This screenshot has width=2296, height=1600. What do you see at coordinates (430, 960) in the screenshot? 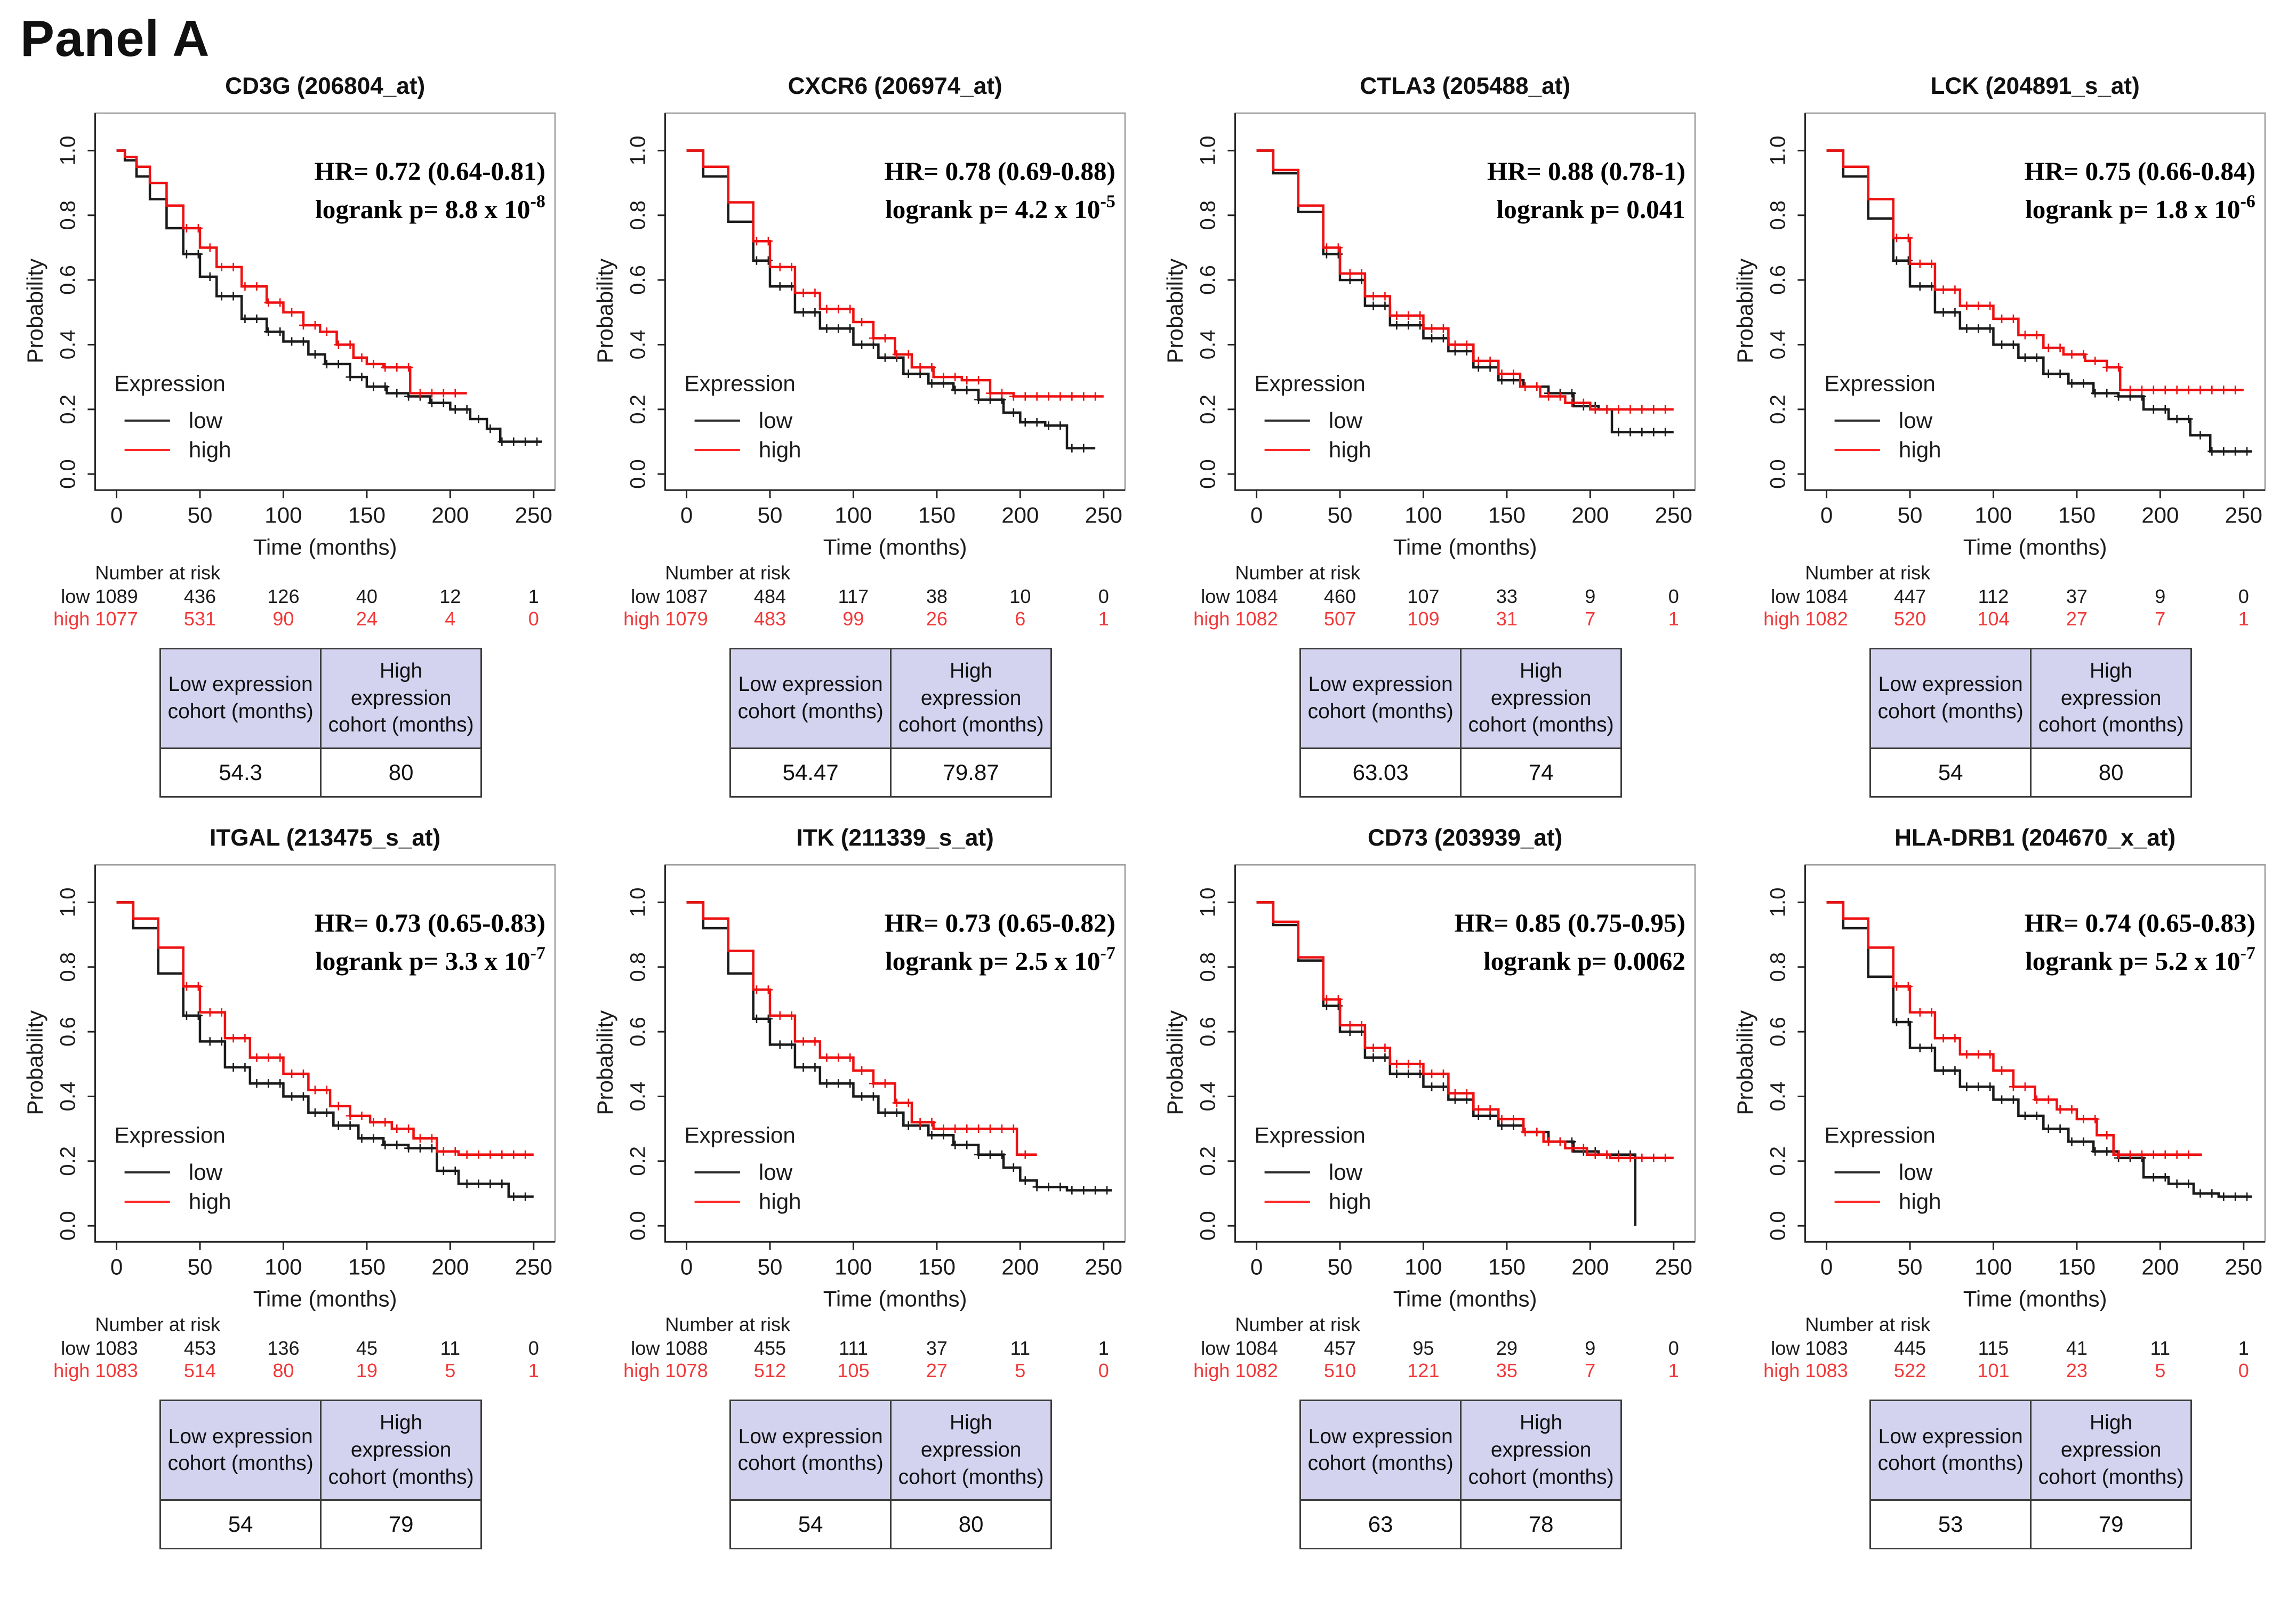
I see `logrank-annotation: logrank p= 3.3 x 10-7` at bounding box center [430, 960].